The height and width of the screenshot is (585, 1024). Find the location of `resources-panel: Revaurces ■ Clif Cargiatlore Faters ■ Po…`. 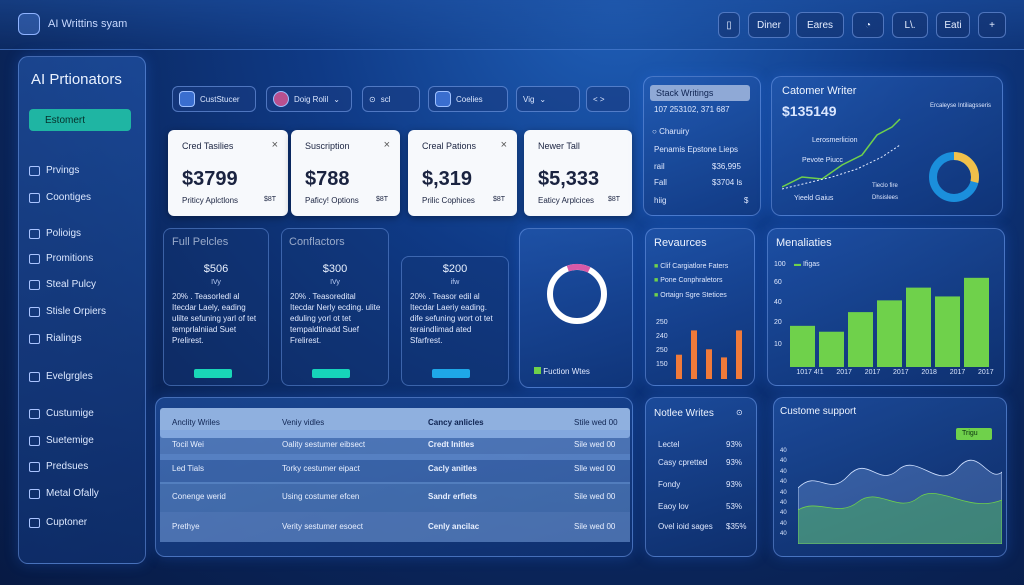

resources-panel: Revaurces ■ Clif Cargiatlore Faters ■ Po… is located at coordinates (700, 307).